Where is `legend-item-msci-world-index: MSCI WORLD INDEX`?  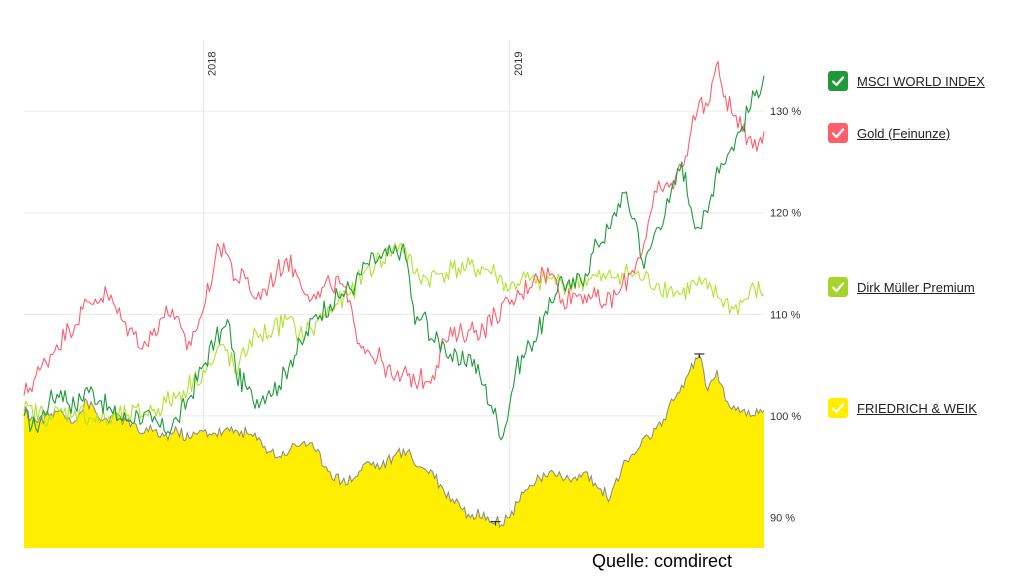 legend-item-msci-world-index: MSCI WORLD INDEX is located at coordinates (906, 81).